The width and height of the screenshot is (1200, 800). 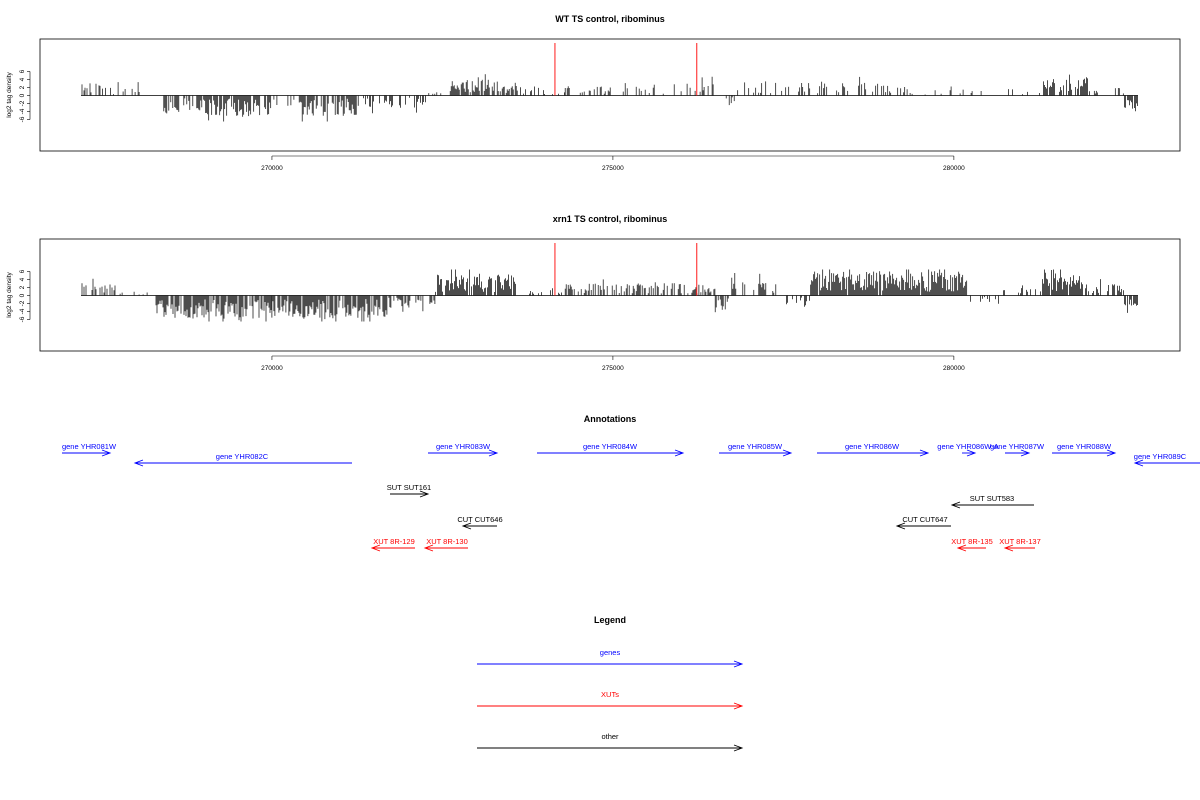 I want to click on legend-label: XUTs, so click(x=610, y=694).